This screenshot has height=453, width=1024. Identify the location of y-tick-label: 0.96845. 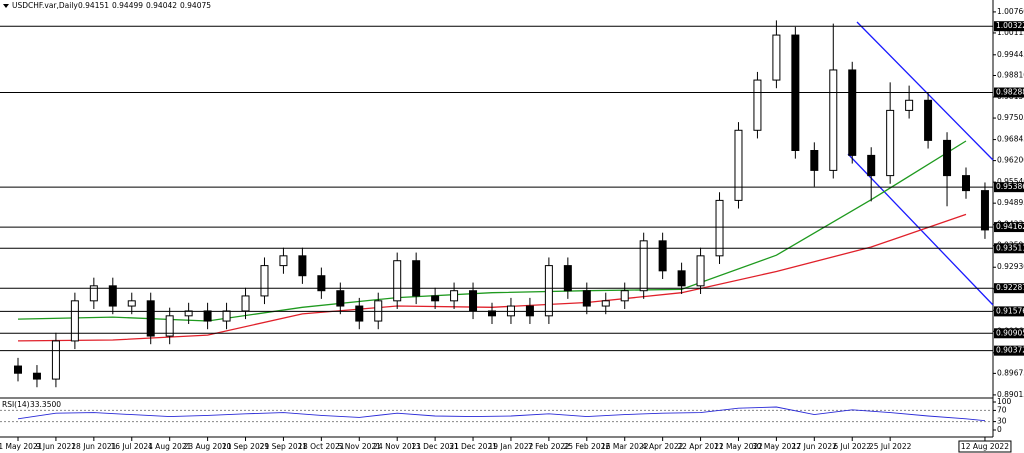
(1010, 139).